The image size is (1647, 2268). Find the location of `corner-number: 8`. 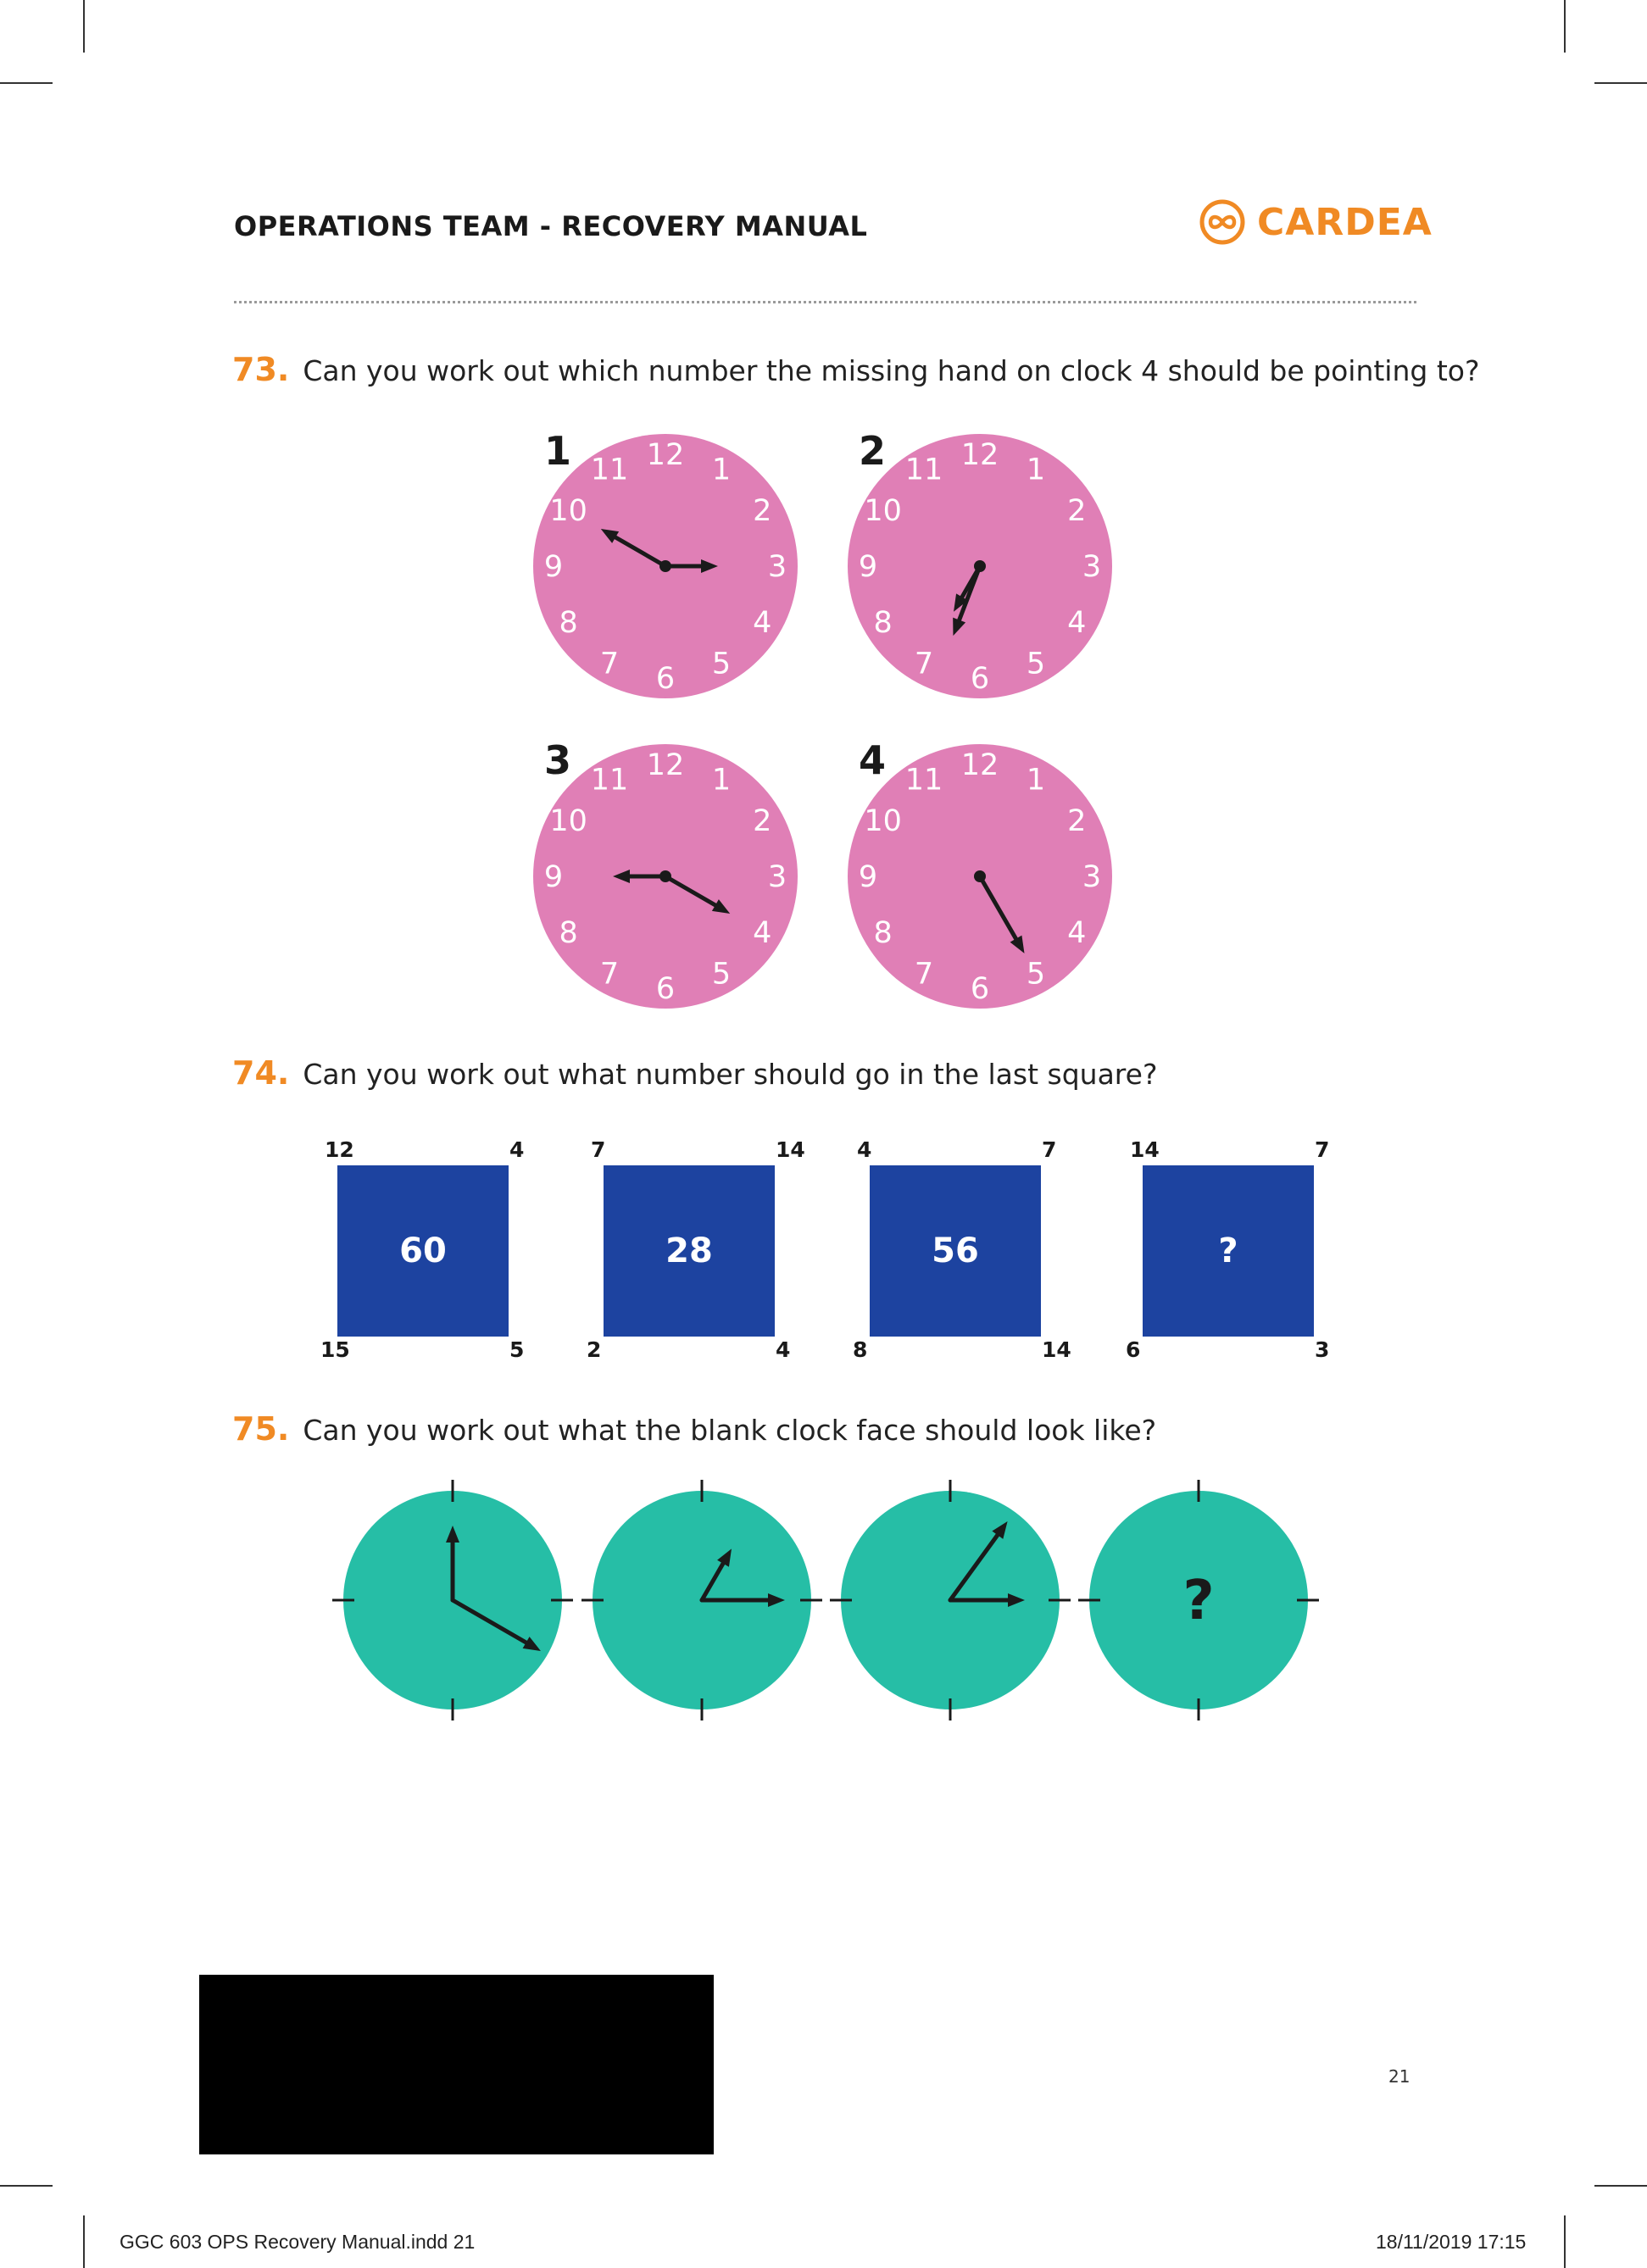

corner-number: 8 is located at coordinates (860, 1350).